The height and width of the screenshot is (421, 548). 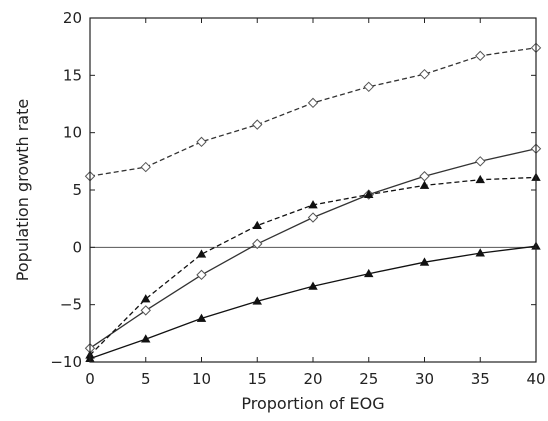 What do you see at coordinates (257, 379) in the screenshot?
I see `x-tick-label: 15` at bounding box center [257, 379].